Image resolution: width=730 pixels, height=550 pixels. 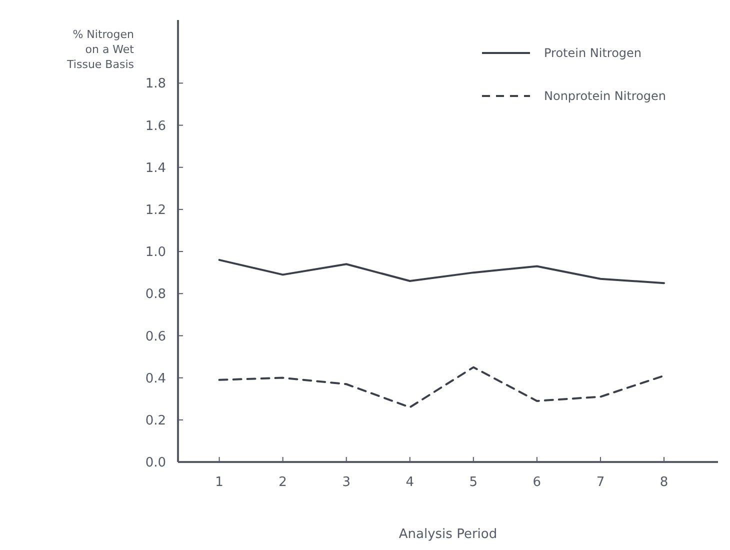 What do you see at coordinates (155, 252) in the screenshot?
I see `y-tick-label: 1.0` at bounding box center [155, 252].